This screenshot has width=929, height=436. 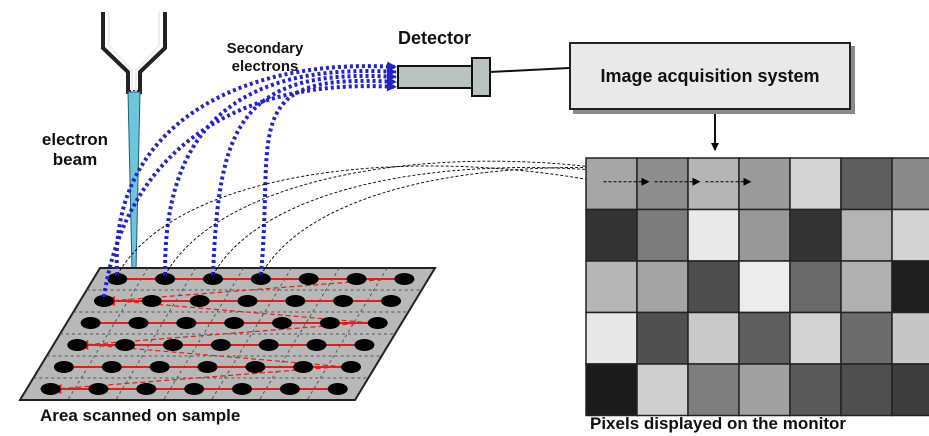 I want to click on detector-cable, so click(x=529, y=70).